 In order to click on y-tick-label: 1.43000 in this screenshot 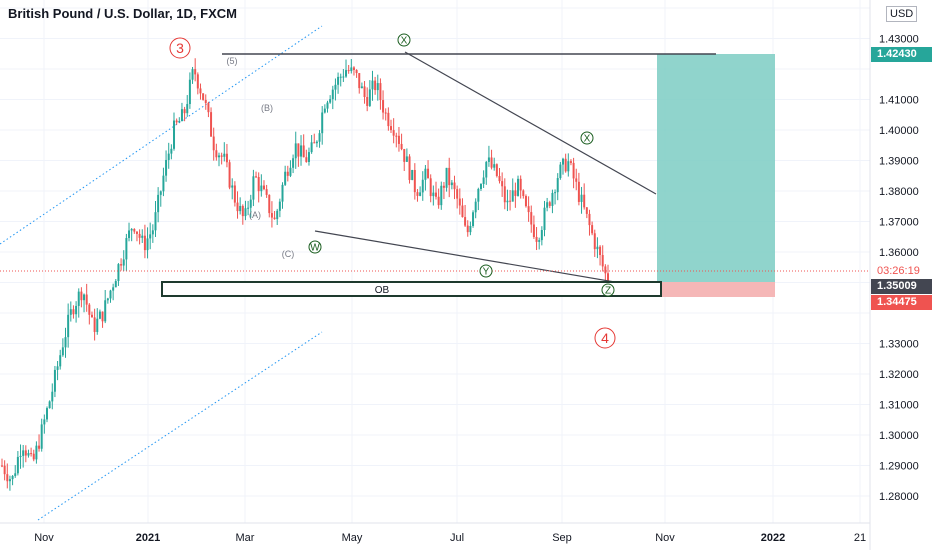, I will do `click(899, 40)`.